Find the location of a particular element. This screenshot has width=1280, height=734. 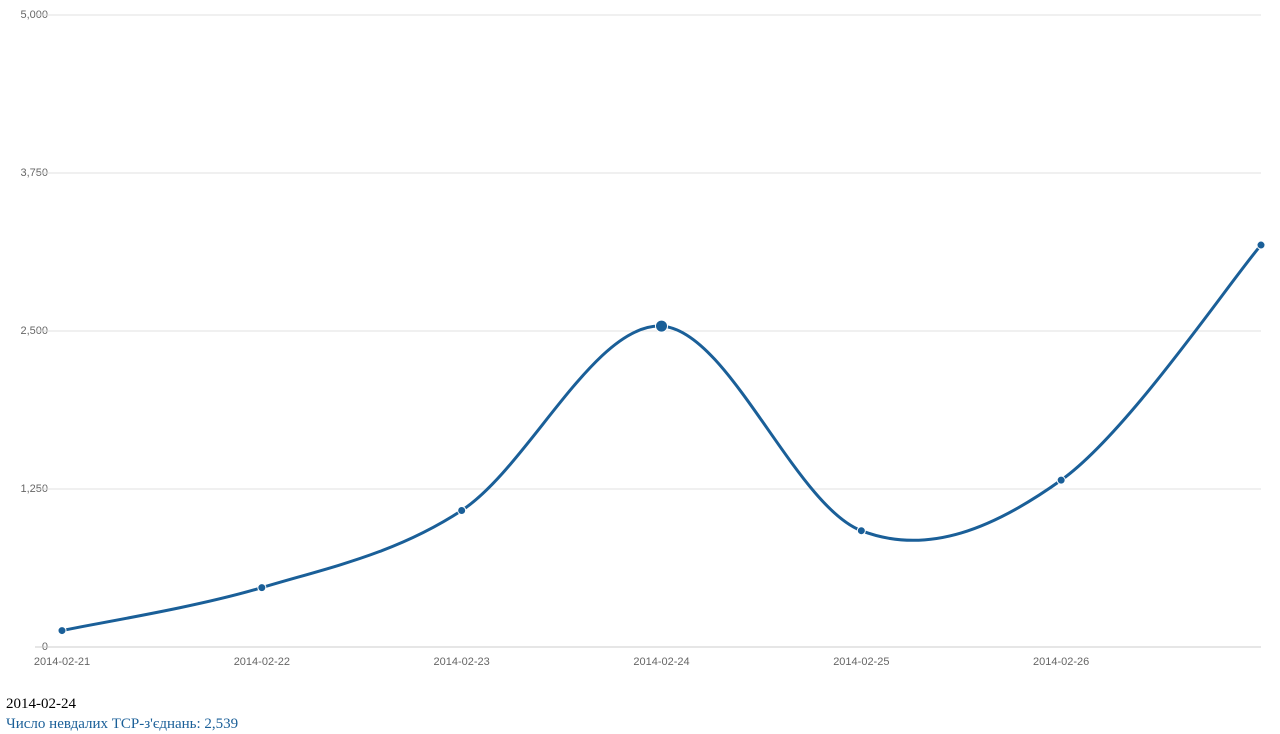

x-tick-label: 2014-02-25 is located at coordinates (861, 662).